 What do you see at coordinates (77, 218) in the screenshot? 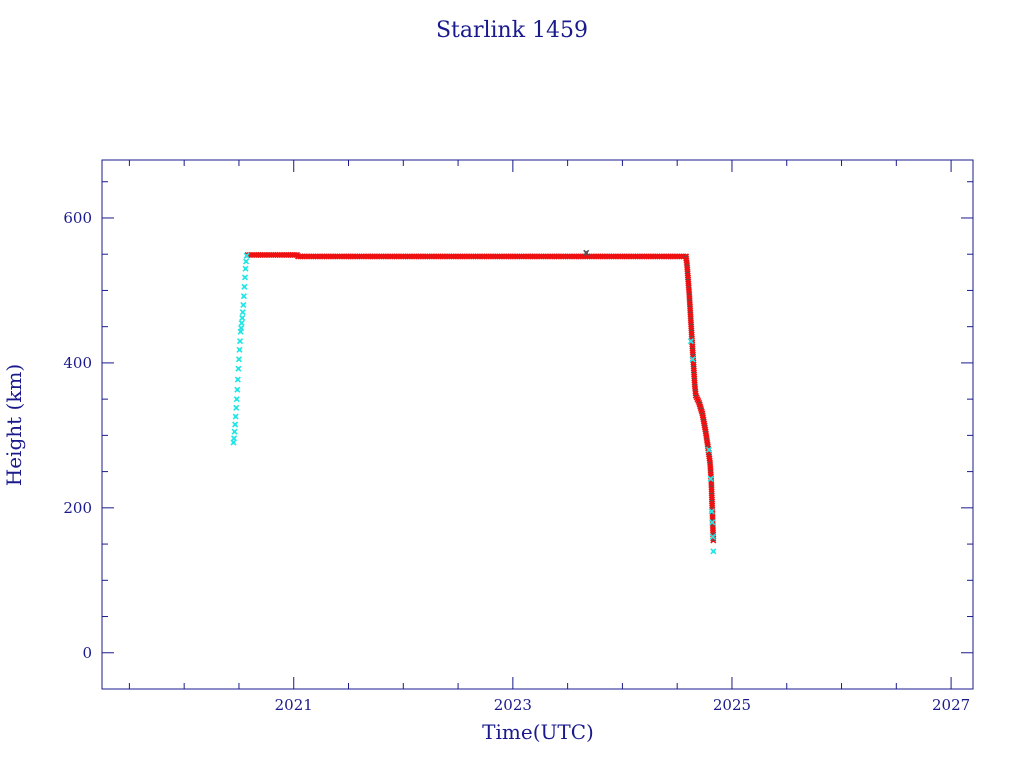
I see `y-tick-label: 600` at bounding box center [77, 218].